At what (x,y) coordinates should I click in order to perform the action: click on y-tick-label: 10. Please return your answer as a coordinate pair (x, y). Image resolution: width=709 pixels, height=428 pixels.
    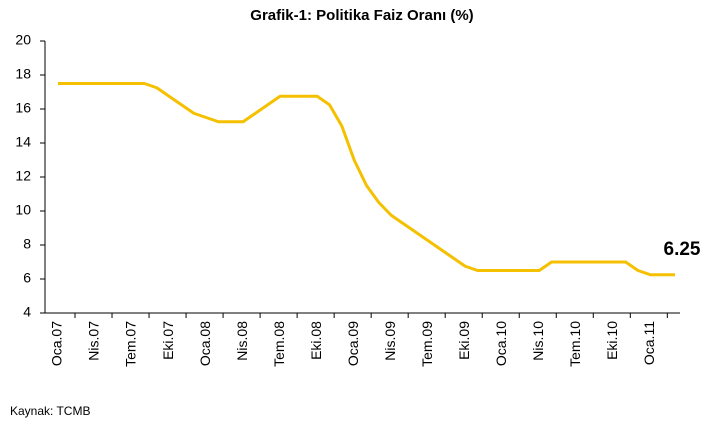
    Looking at the image, I should click on (23, 210).